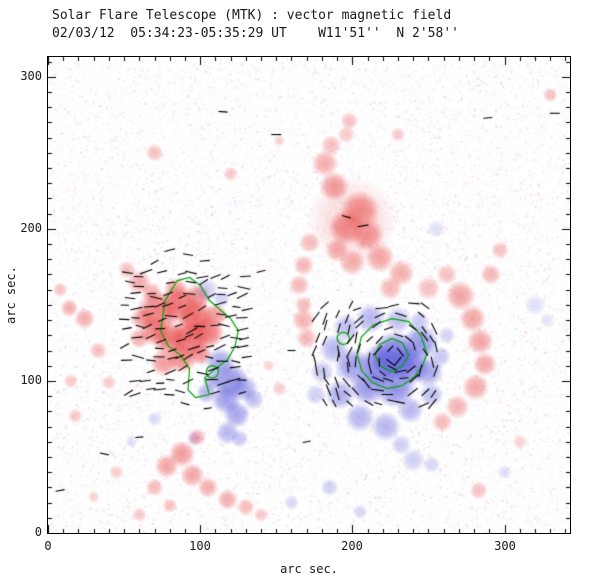 This screenshot has height=585, width=612. What do you see at coordinates (31, 228) in the screenshot?
I see `y-tick-label: 200` at bounding box center [31, 228].